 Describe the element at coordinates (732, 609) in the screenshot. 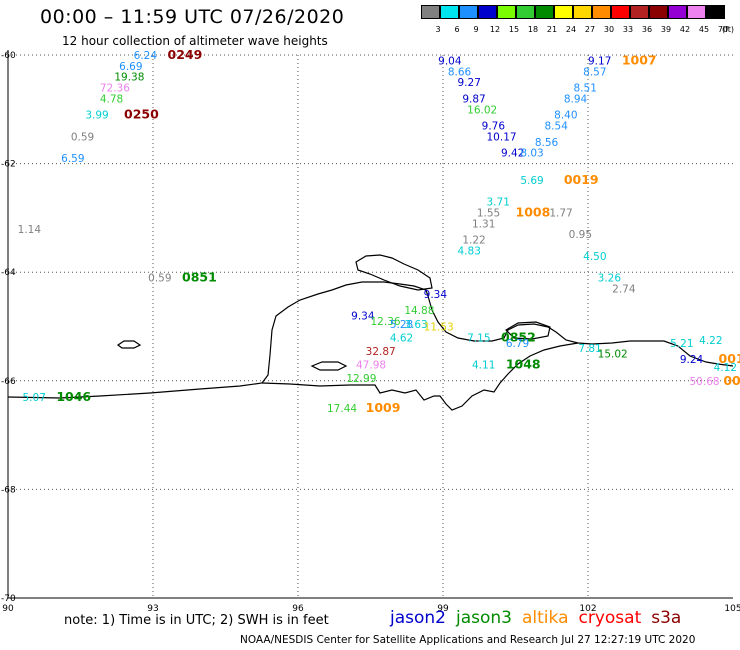

I see `x-tick-label: 105` at that location.